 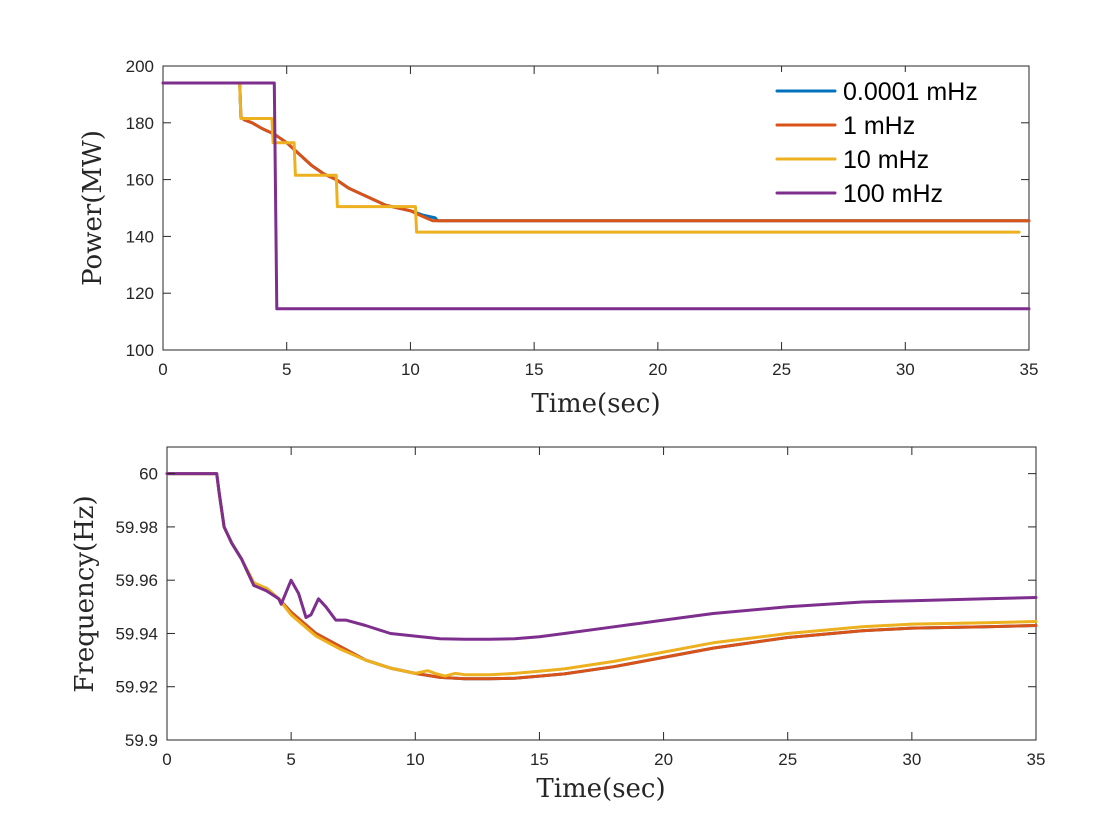 What do you see at coordinates (136, 527) in the screenshot?
I see `frequency-y-tick-label: 59.98` at bounding box center [136, 527].